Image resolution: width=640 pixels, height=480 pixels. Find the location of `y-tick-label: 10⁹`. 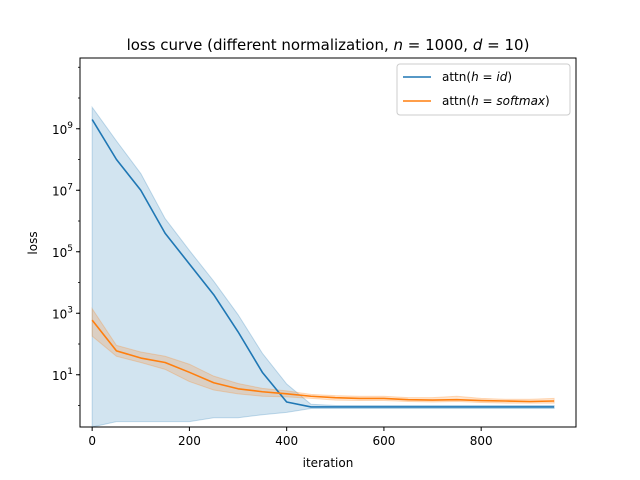

y-tick-label: 10⁹ is located at coordinates (62, 129).